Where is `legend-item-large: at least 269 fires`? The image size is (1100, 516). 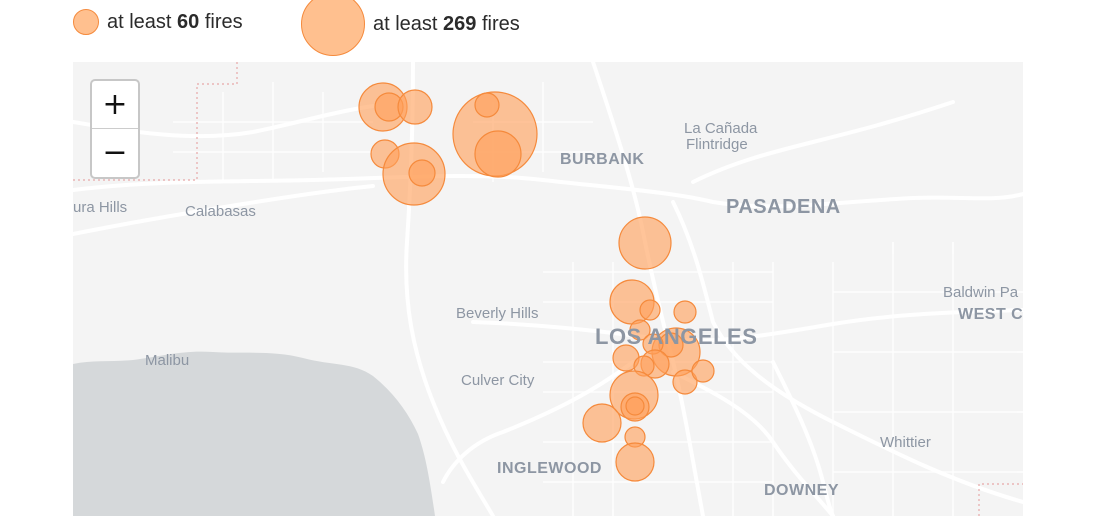
legend-item-large: at least 269 fires is located at coordinates (410, 28).